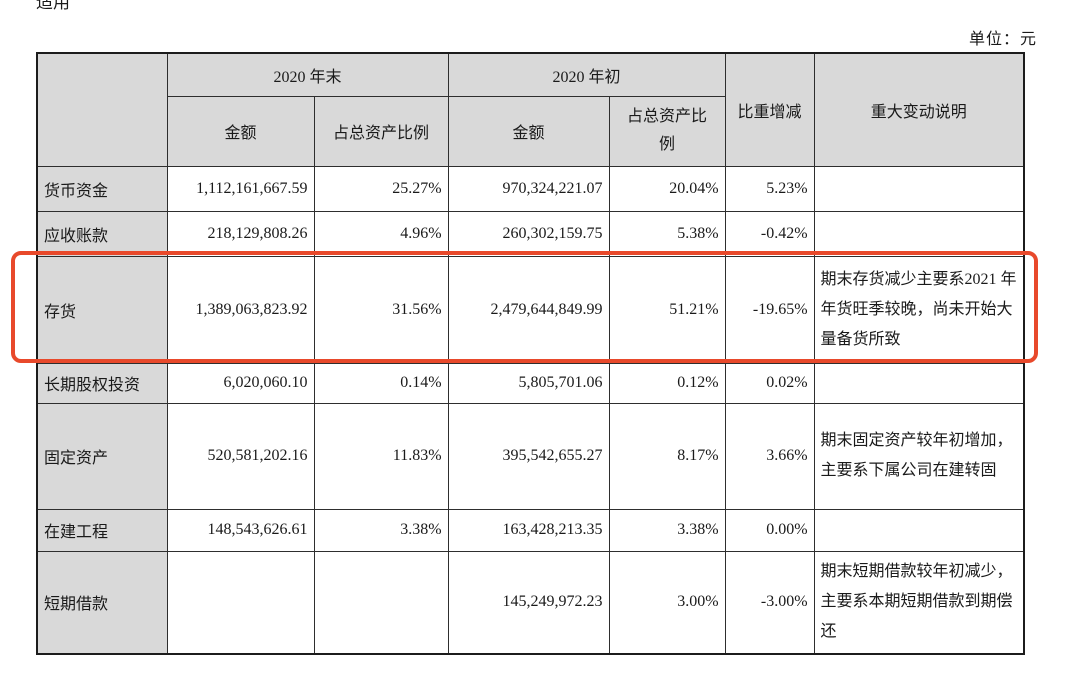 The width and height of the screenshot is (1080, 681). I want to click on row-label: 固定资产, so click(102, 456).